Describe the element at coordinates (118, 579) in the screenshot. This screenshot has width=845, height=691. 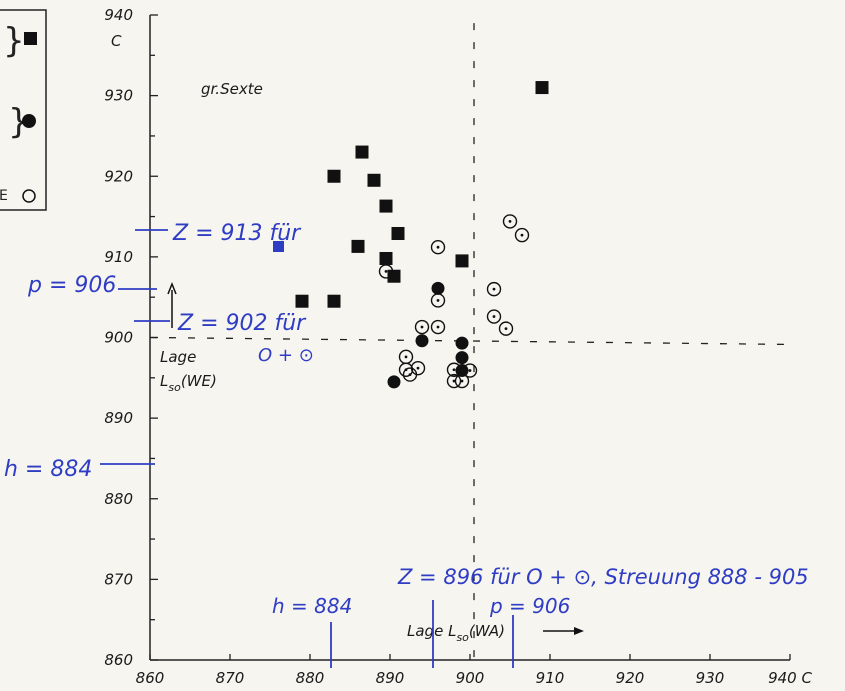
I see `y-tick-label: 870` at that location.